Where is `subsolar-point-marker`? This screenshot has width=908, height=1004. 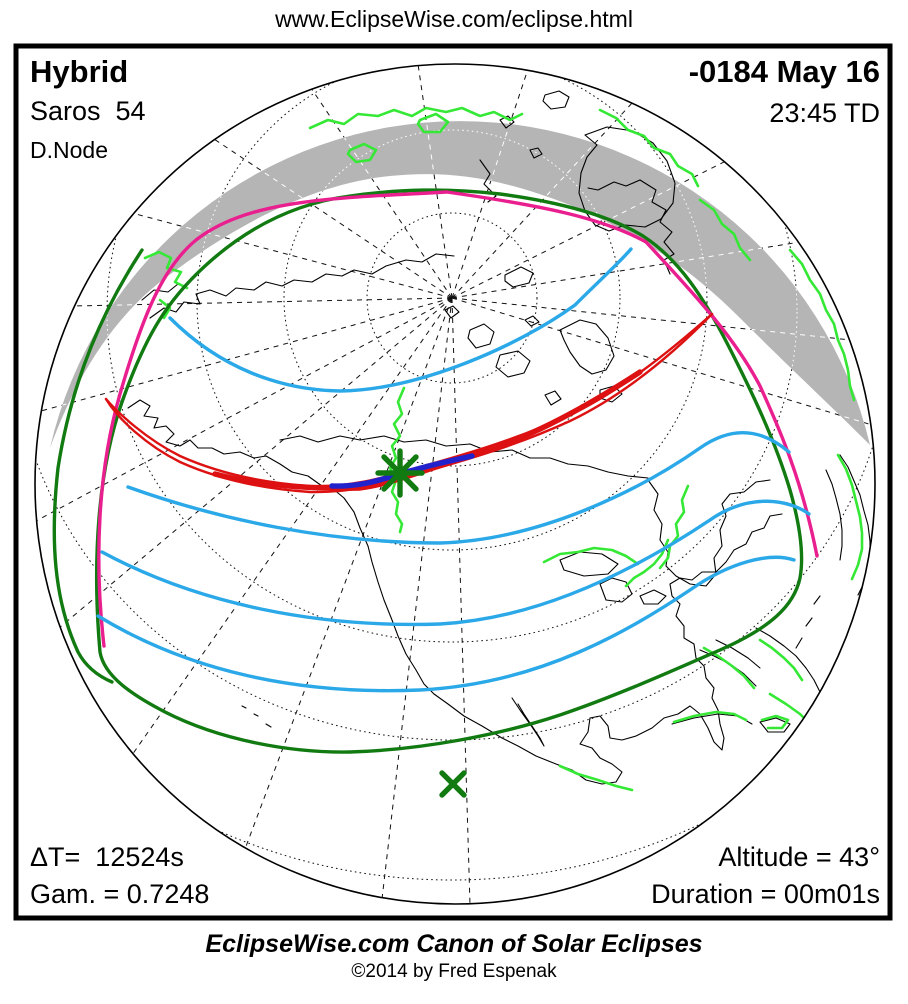
subsolar-point-marker is located at coordinates (453, 784).